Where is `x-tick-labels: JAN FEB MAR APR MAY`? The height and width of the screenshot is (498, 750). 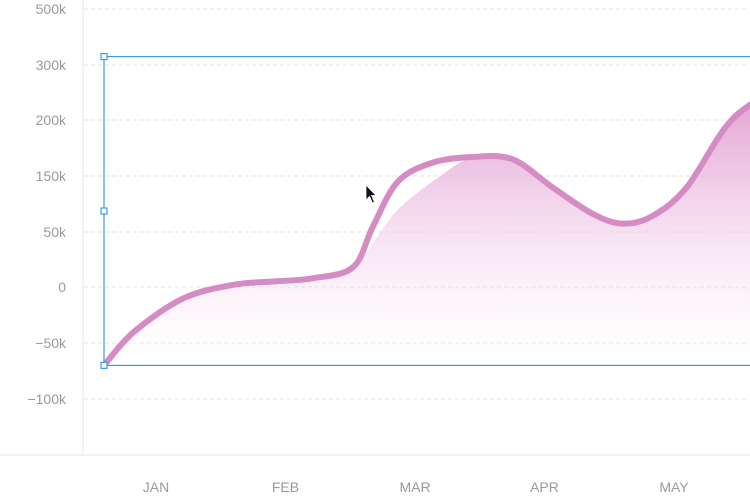
x-tick-labels: JAN FEB MAR APR MAY is located at coordinates (416, 487).